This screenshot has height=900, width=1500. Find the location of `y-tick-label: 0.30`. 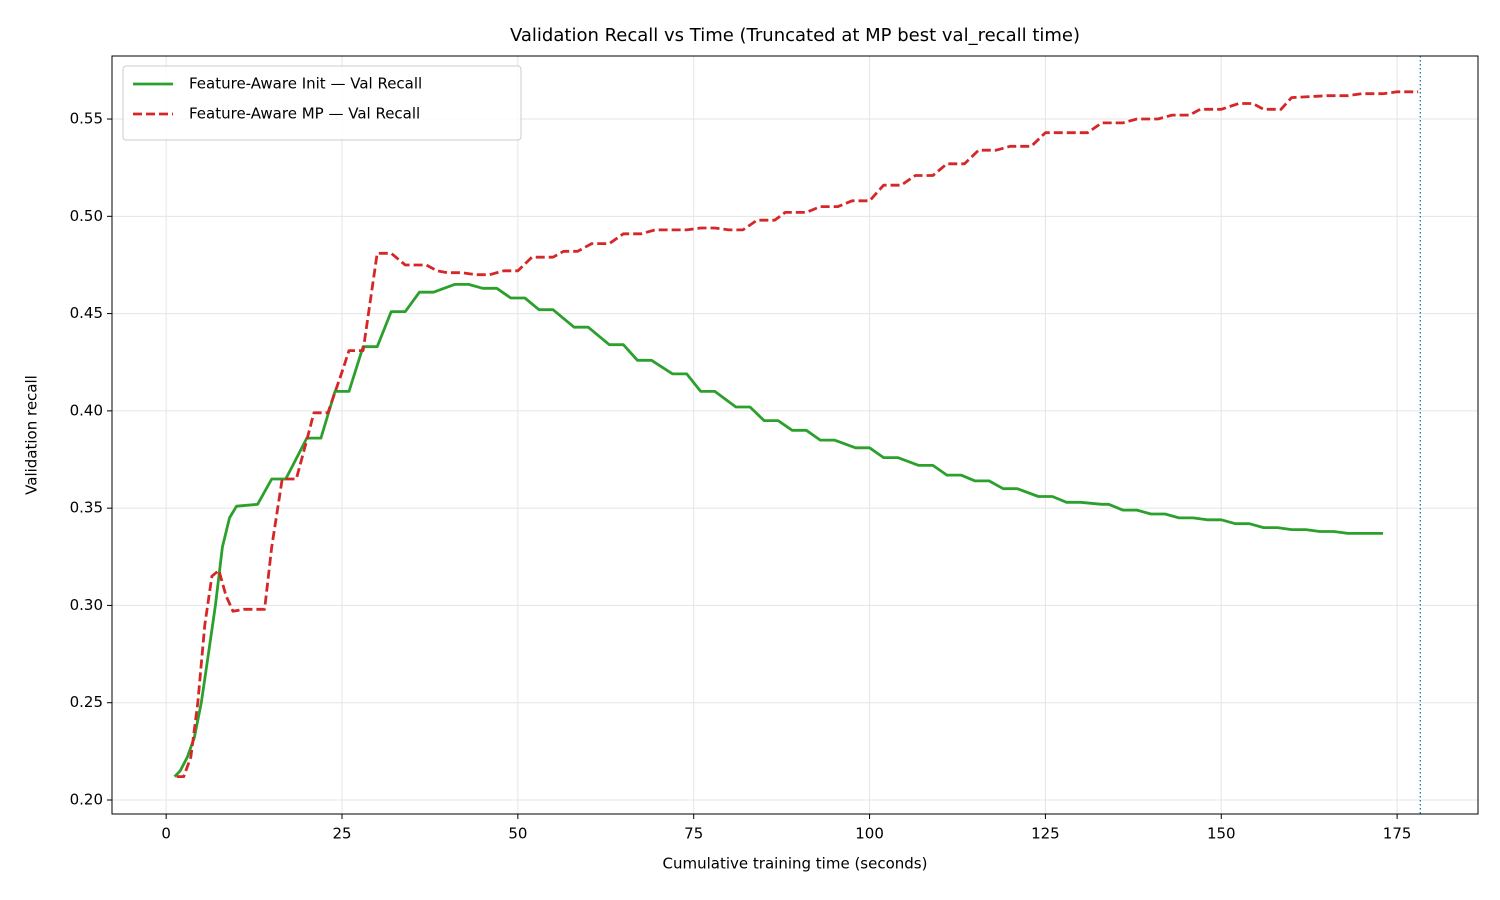

y-tick-label: 0.30 is located at coordinates (86, 605).